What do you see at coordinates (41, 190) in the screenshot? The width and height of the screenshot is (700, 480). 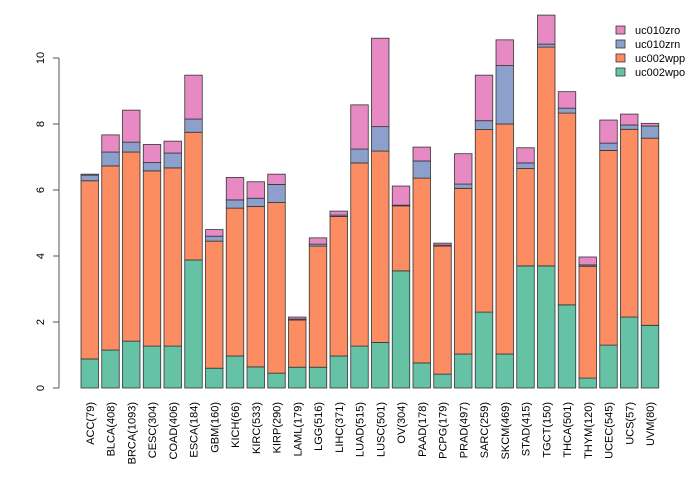 I see `y-tick-label: 6` at bounding box center [41, 190].